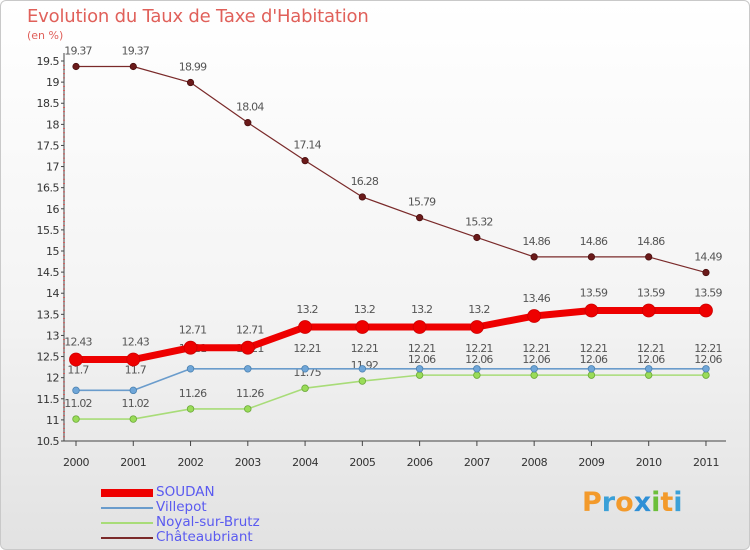  Describe the element at coordinates (52, 293) in the screenshot. I see `y-tick-label: 14` at that location.